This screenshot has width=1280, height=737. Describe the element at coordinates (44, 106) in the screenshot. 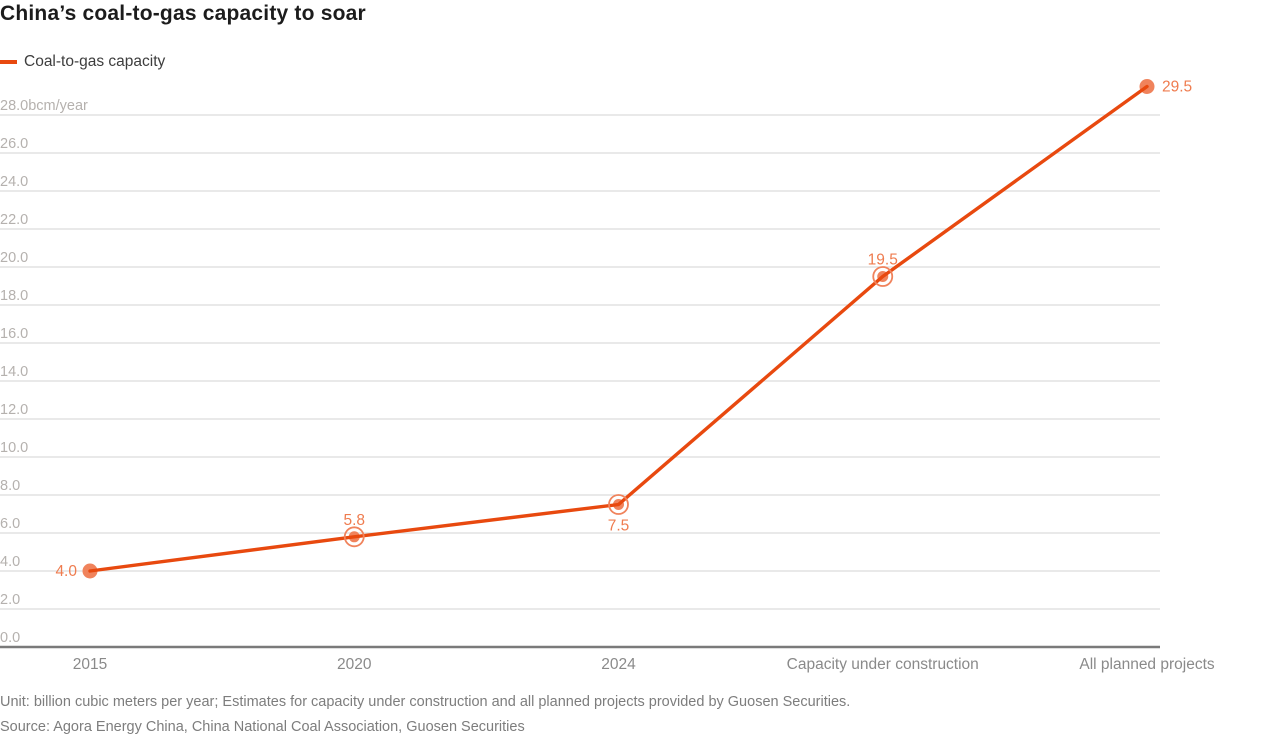

I see `y-tick-label: 28.0bcm/year` at that location.